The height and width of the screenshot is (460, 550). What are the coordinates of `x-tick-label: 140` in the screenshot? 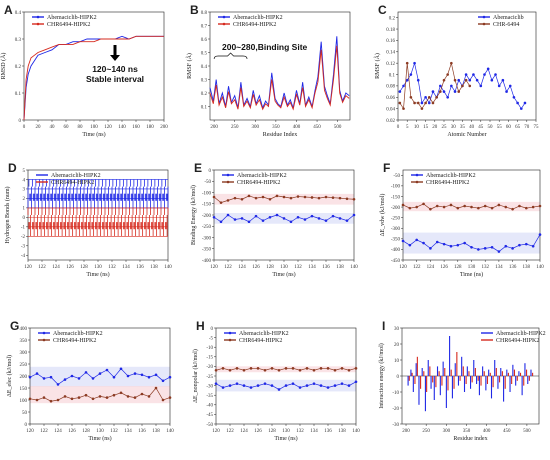 It's located at (170, 431).